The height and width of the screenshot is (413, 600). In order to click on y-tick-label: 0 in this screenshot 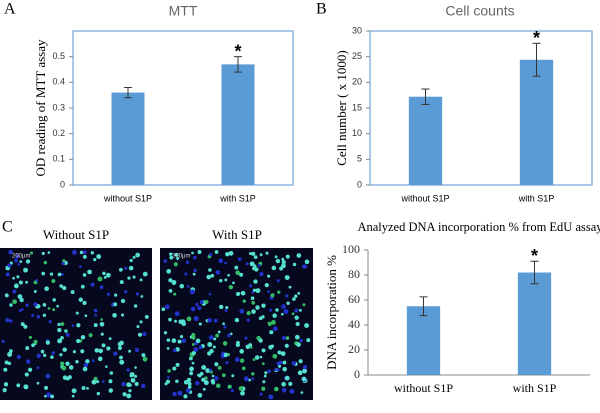, I will do `click(357, 374)`.